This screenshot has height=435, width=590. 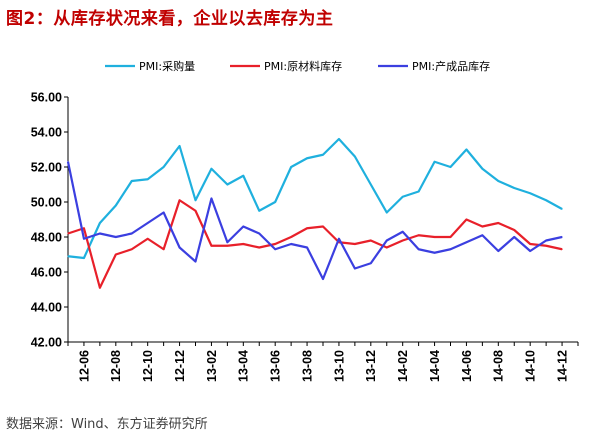 I want to click on legend-label: PMI:采购量, so click(x=167, y=66).